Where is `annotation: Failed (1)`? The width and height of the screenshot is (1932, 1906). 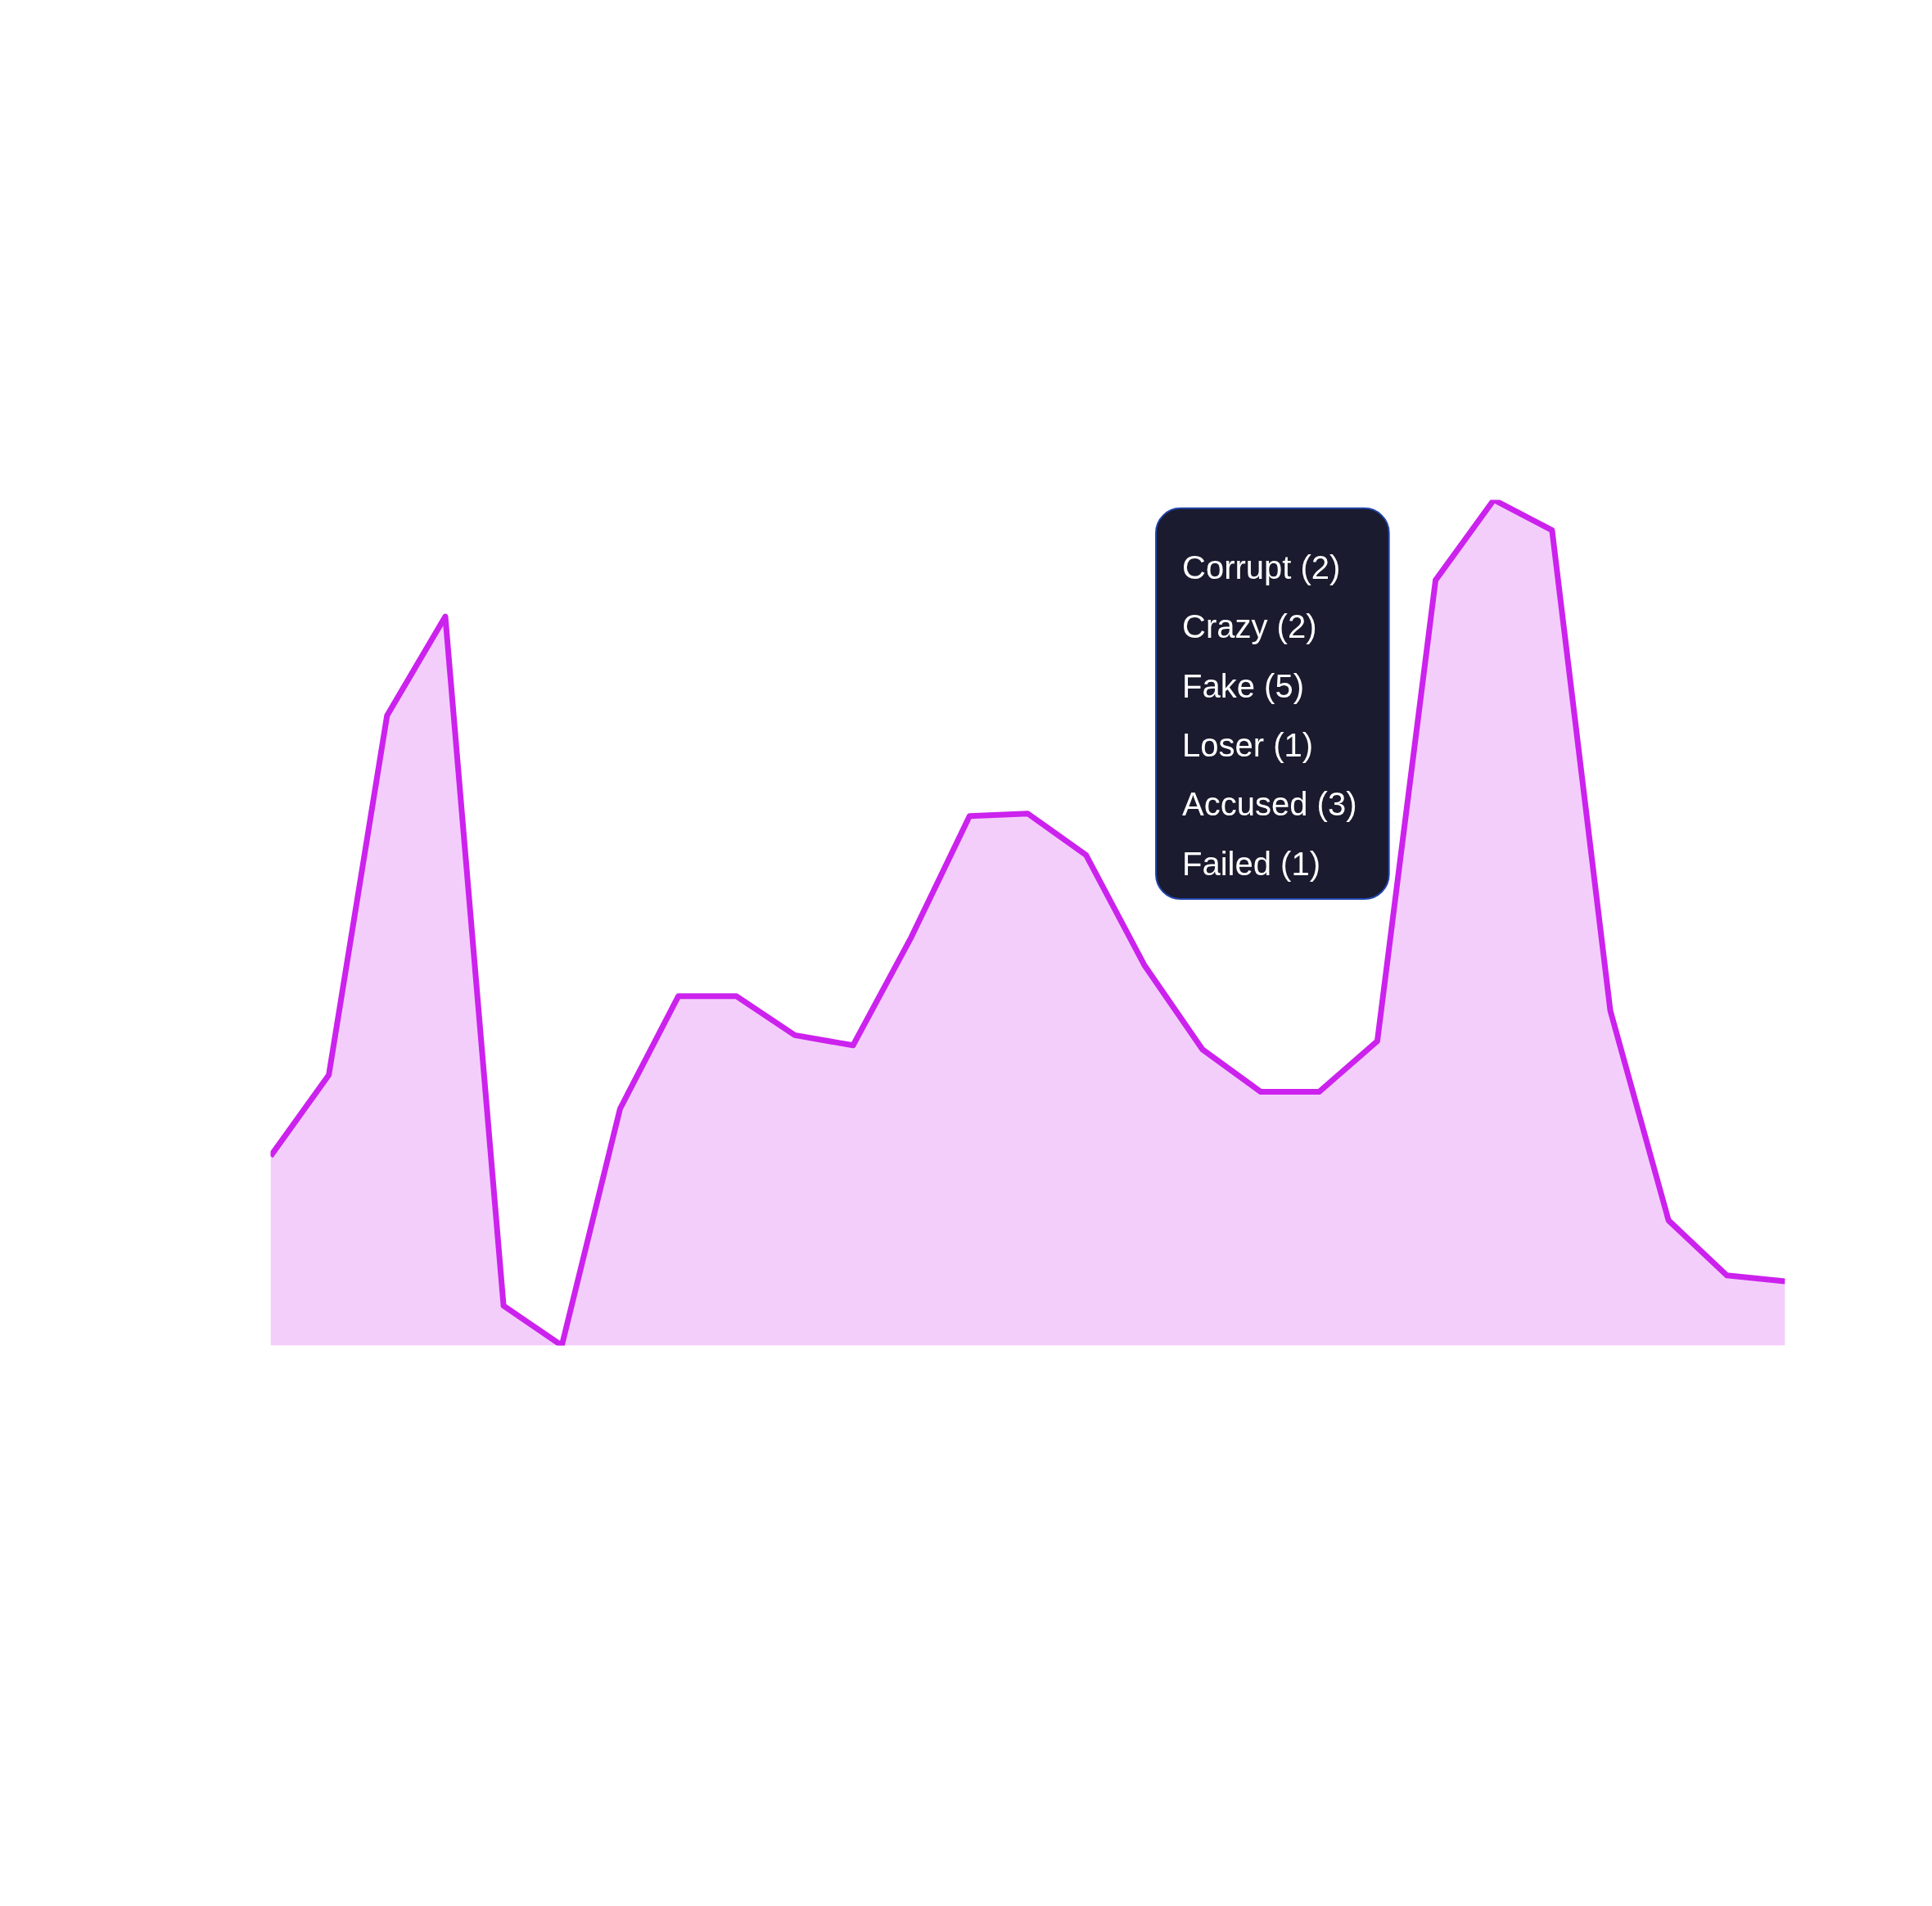 annotation: Failed (1) is located at coordinates (1251, 863).